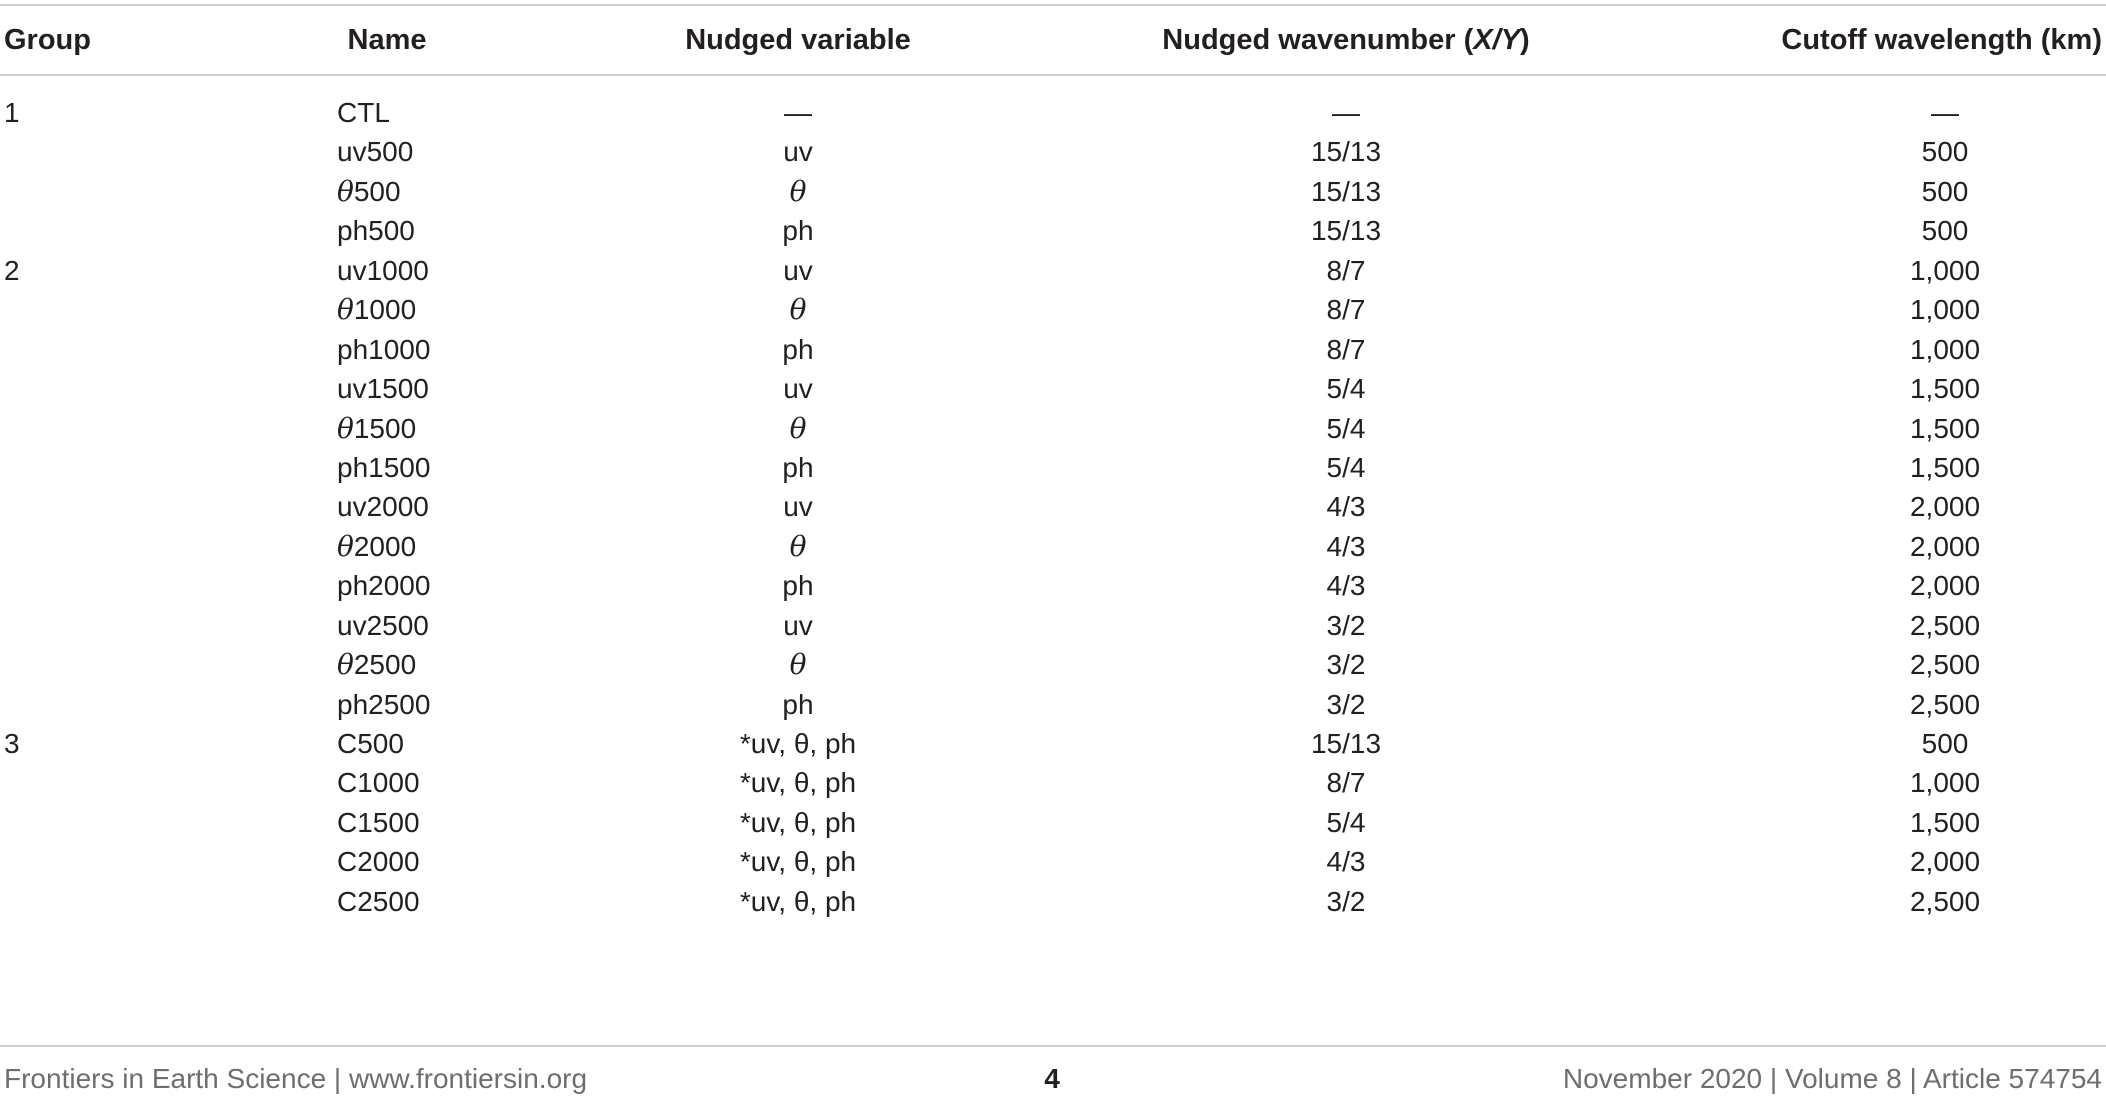 This screenshot has width=2106, height=1099. Describe the element at coordinates (370, 743) in the screenshot. I see `cell-name: C500` at that location.